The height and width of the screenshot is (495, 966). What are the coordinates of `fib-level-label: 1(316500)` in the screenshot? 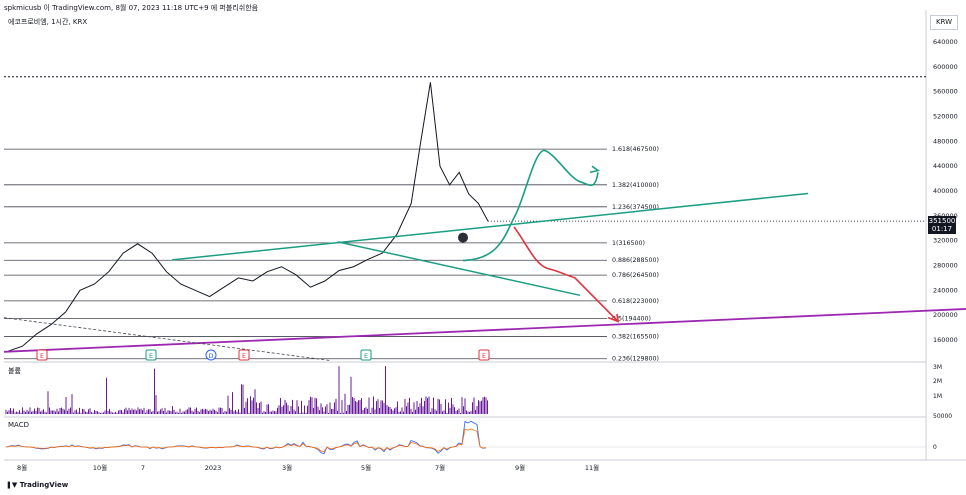 It's located at (628, 243).